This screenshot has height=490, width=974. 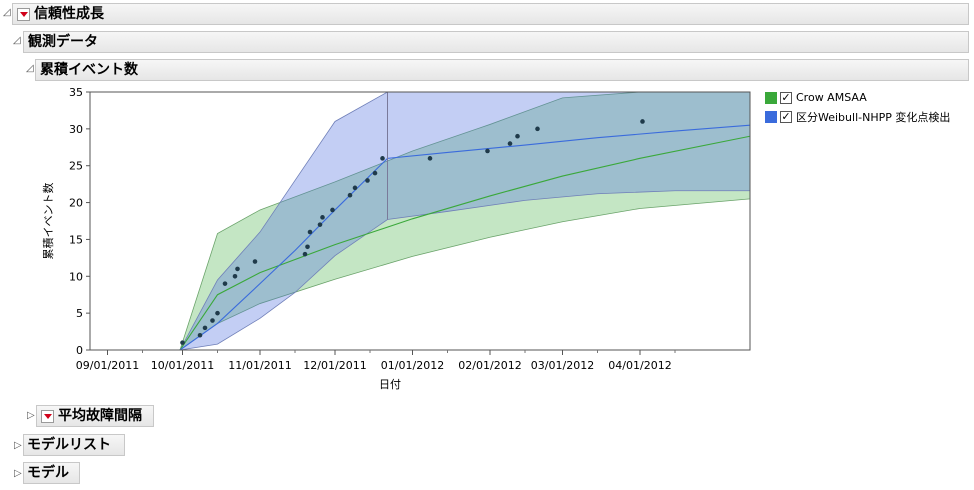 I want to click on model-header: モデル, so click(x=51, y=473).